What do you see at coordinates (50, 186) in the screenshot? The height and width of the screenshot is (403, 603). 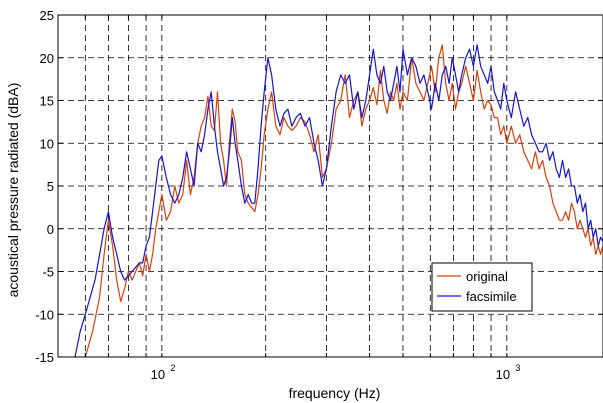 I see `y-tick-label: 5` at bounding box center [50, 186].